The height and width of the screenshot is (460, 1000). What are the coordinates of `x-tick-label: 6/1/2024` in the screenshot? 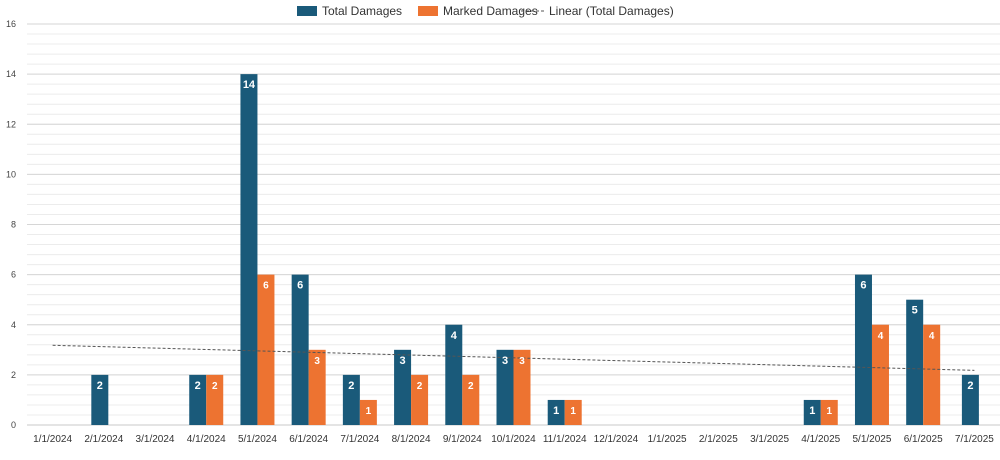 It's located at (308, 439).